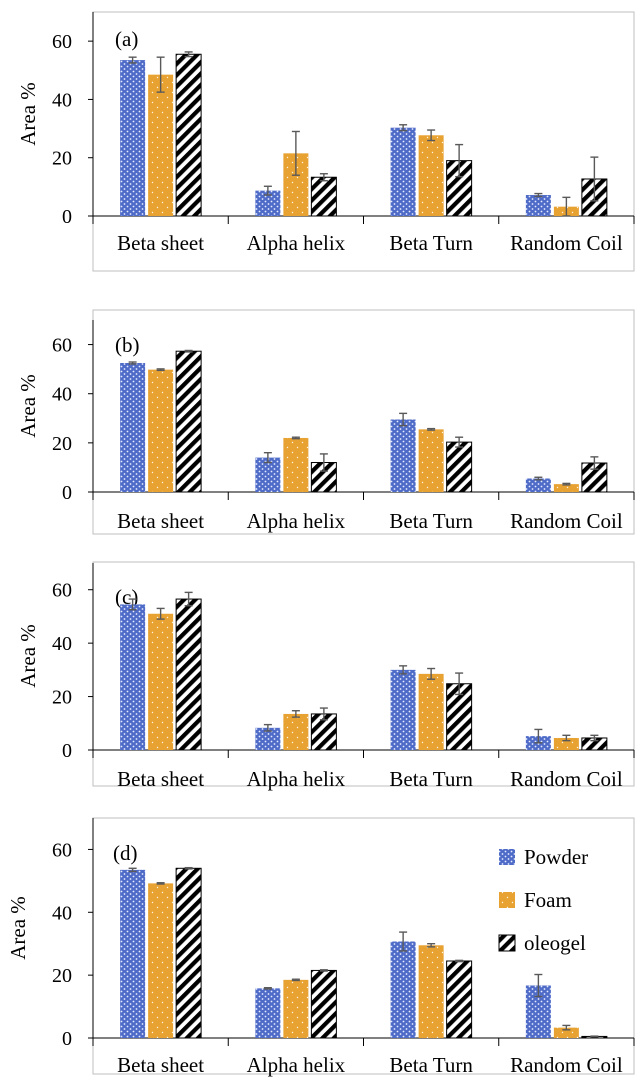  Describe the element at coordinates (507, 943) in the screenshot. I see `legend-swatch-oleogel` at that location.